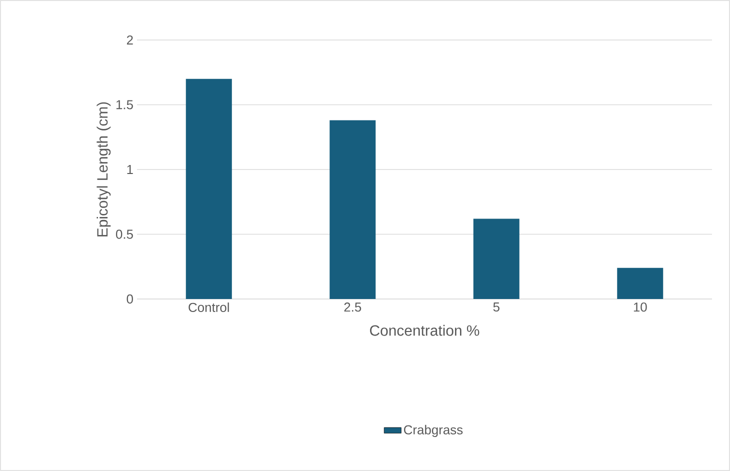  What do you see at coordinates (640, 307) in the screenshot?
I see `x-tick-label: 10` at bounding box center [640, 307].